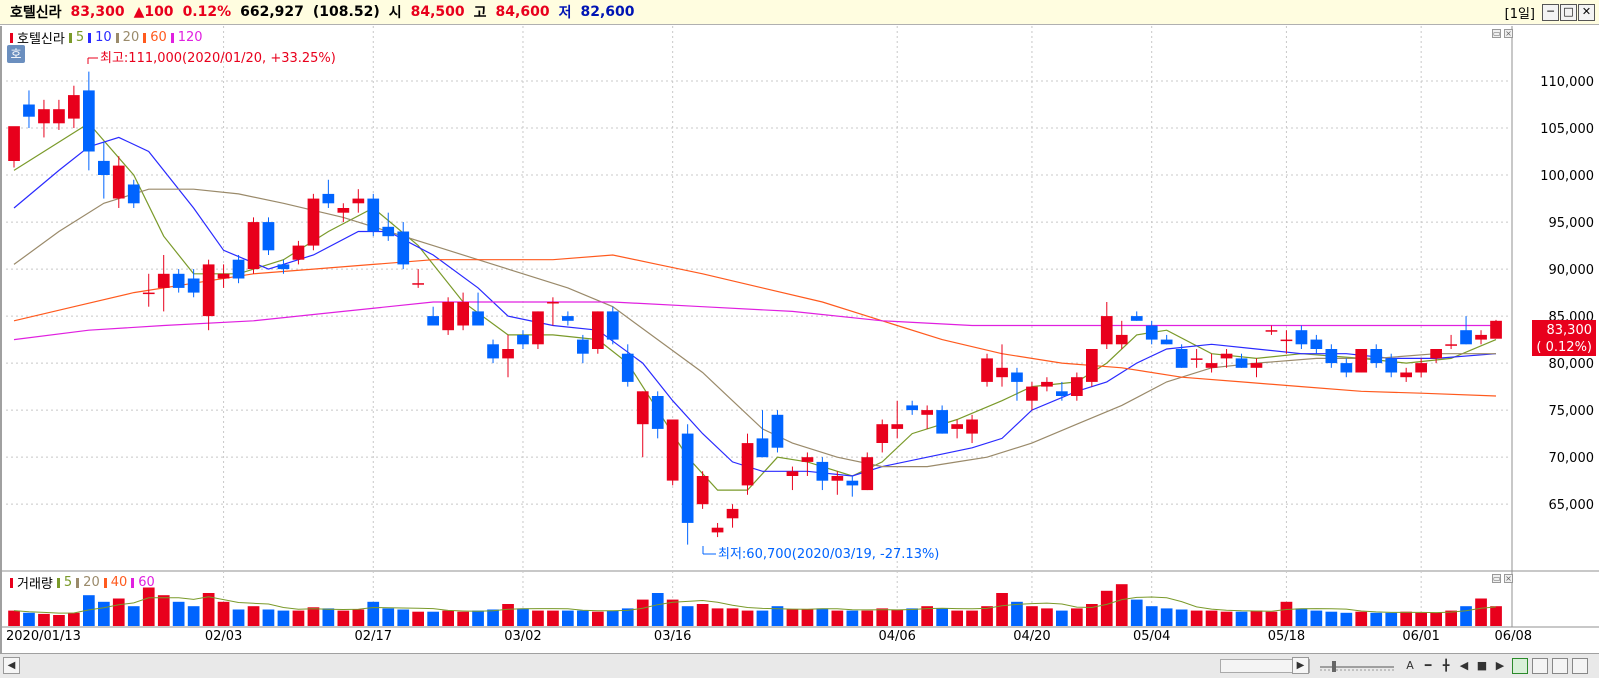 The image size is (1599, 678). Describe the element at coordinates (522, 12) in the screenshot. I see `high-price: 84,600` at that location.